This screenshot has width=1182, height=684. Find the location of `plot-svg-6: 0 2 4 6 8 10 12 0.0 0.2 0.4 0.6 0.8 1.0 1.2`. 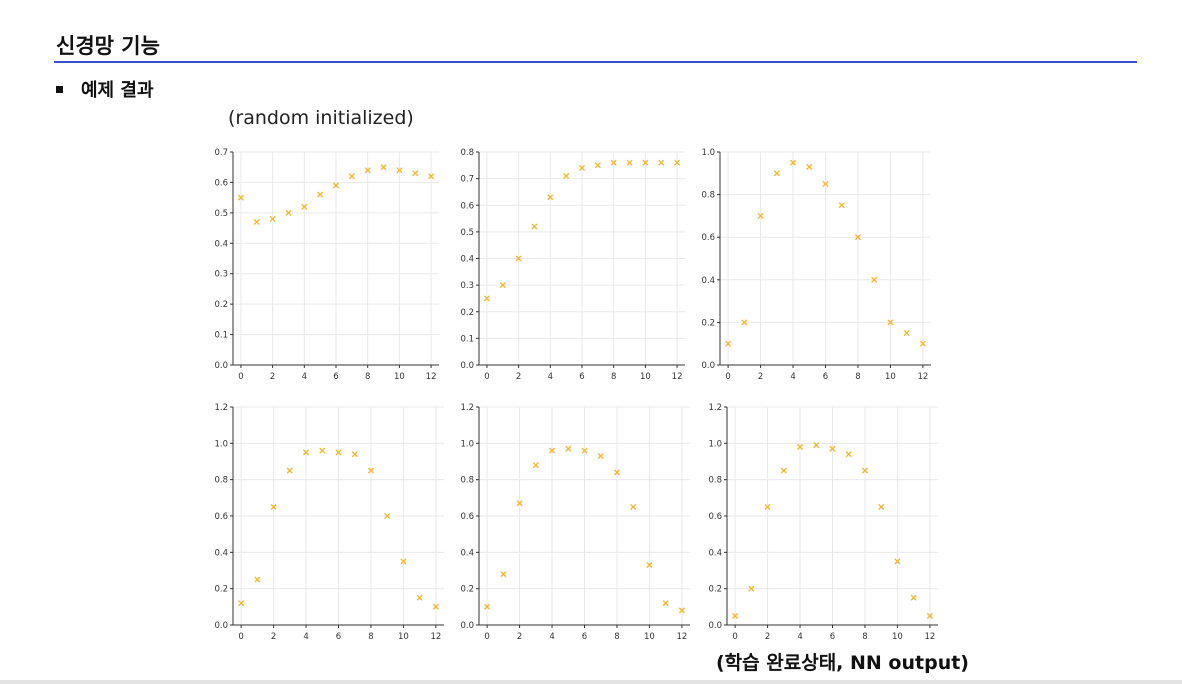

plot-svg-6: 0 2 4 6 8 10 12 0.0 0.2 0.4 0.6 0.8 1.0 1.2 is located at coordinates (823, 522).